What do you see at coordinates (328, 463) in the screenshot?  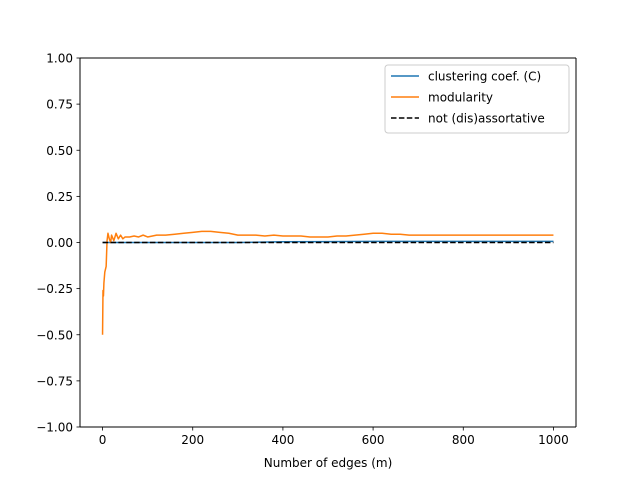 I see `x-axis-title: Number of edges (m)` at bounding box center [328, 463].